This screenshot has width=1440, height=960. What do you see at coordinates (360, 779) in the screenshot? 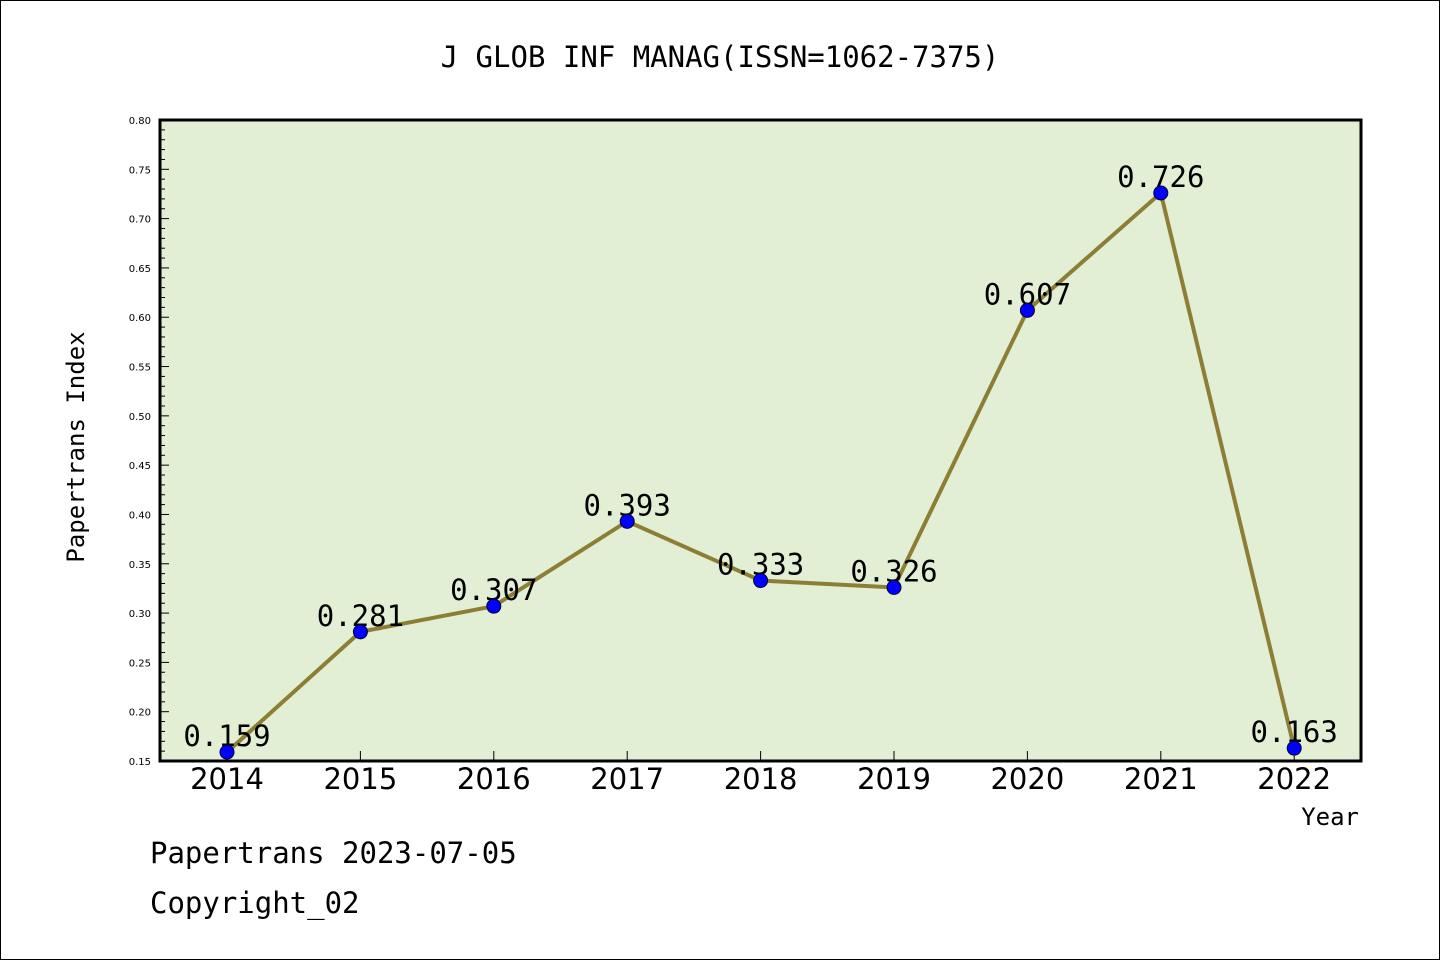
I see `x-tick-label: 2015` at bounding box center [360, 779].